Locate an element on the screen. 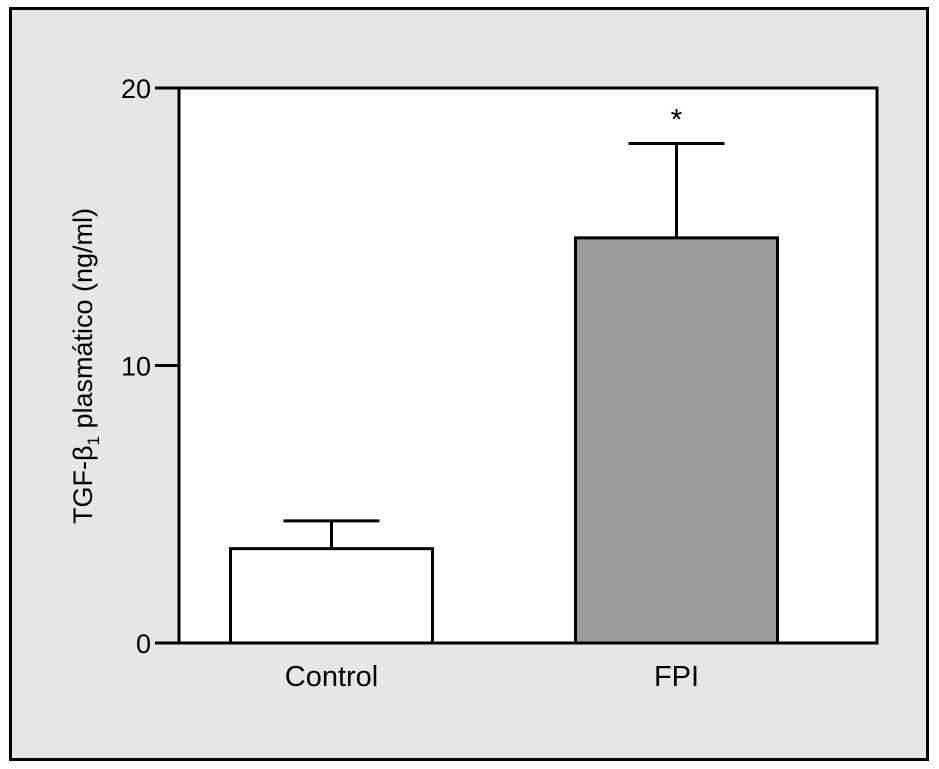 This screenshot has height=769, width=939. y-tick-label-10: 10 is located at coordinates (136, 367).